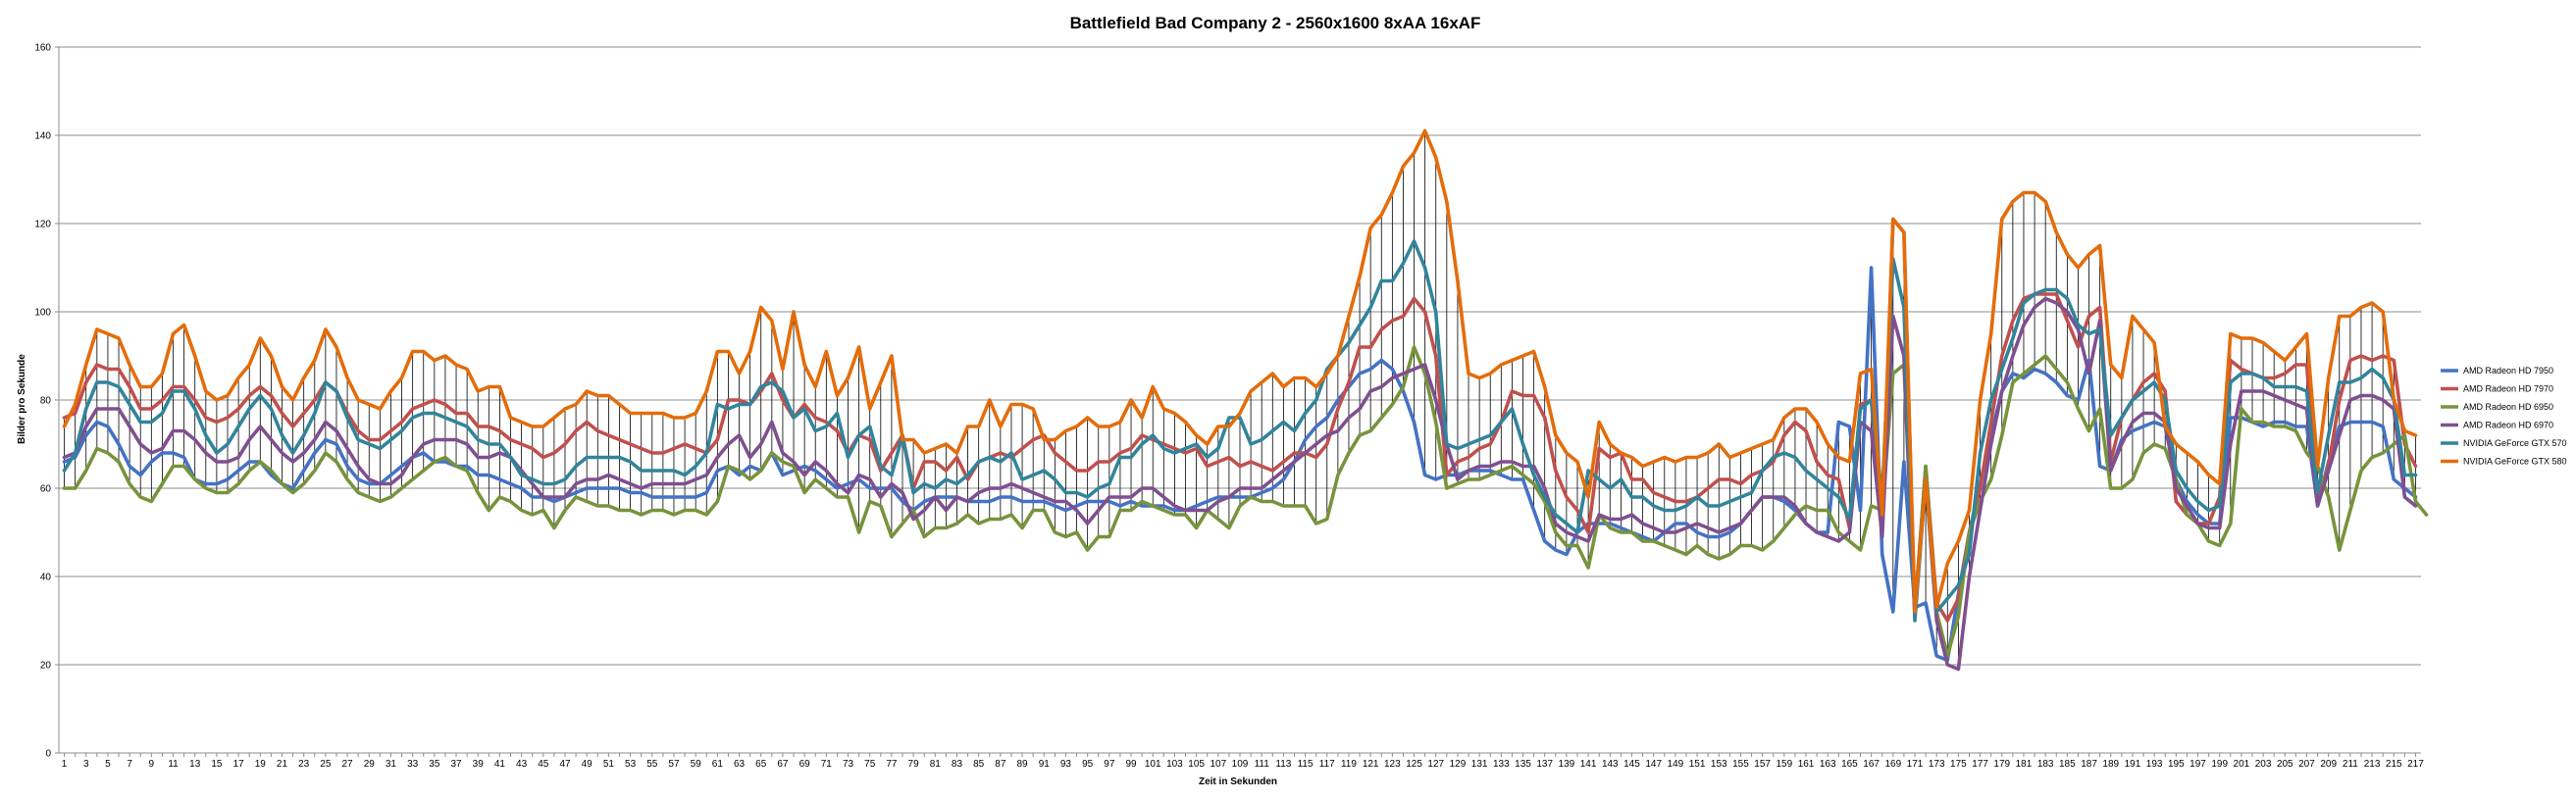 The height and width of the screenshot is (801, 2576). I want to click on x-tick-label: 27, so click(348, 764).